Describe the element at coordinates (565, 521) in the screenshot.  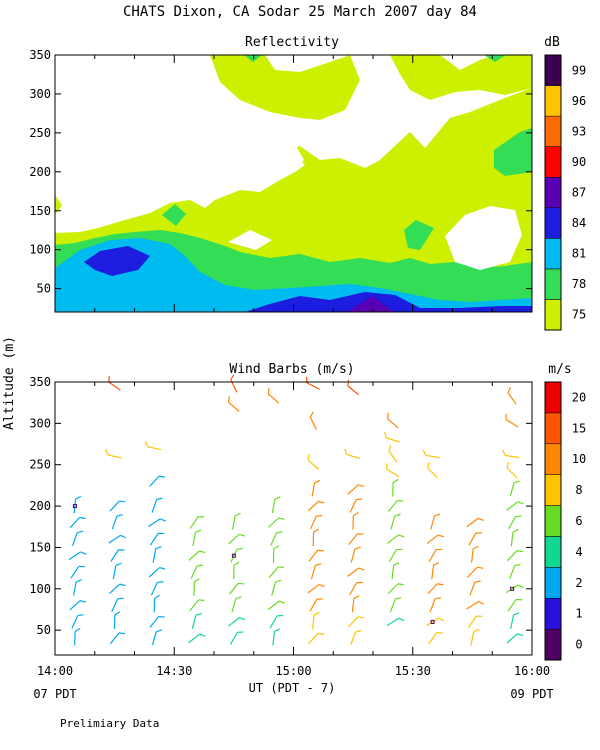
I see `wind-colorbar: 0 1 2 4 6 8 10 15 20` at that location.